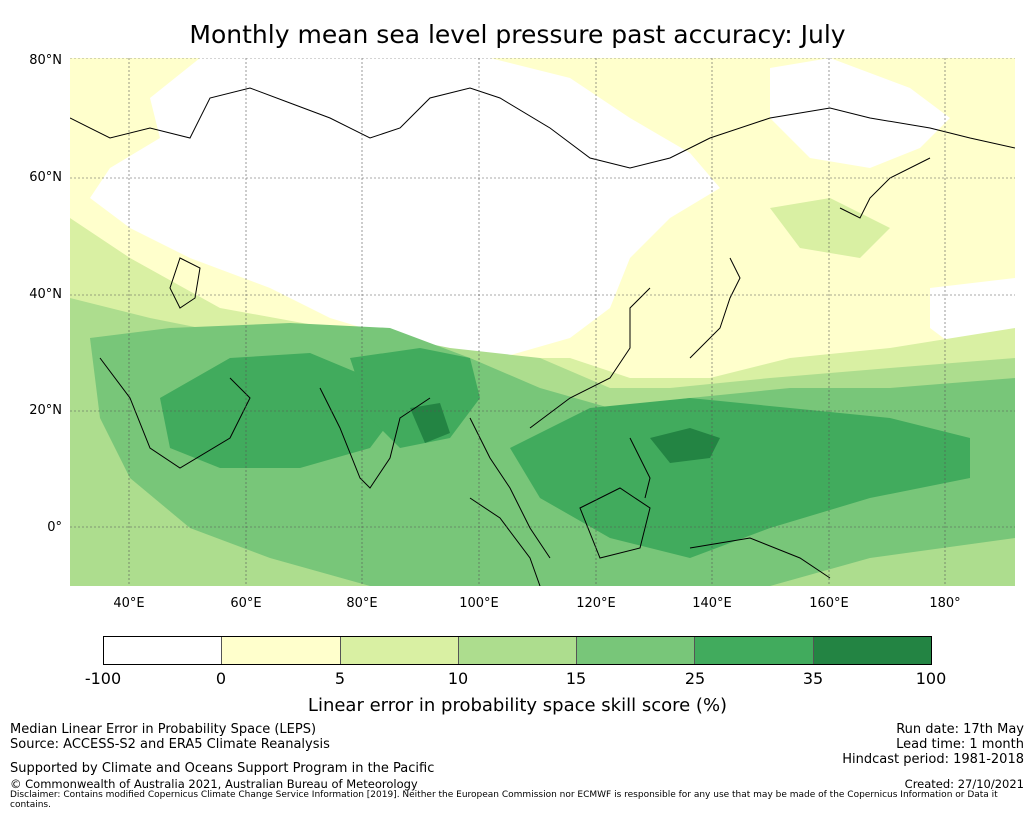  What do you see at coordinates (885, 188) in the screenshot?
I see `coast-kamchatka` at bounding box center [885, 188].